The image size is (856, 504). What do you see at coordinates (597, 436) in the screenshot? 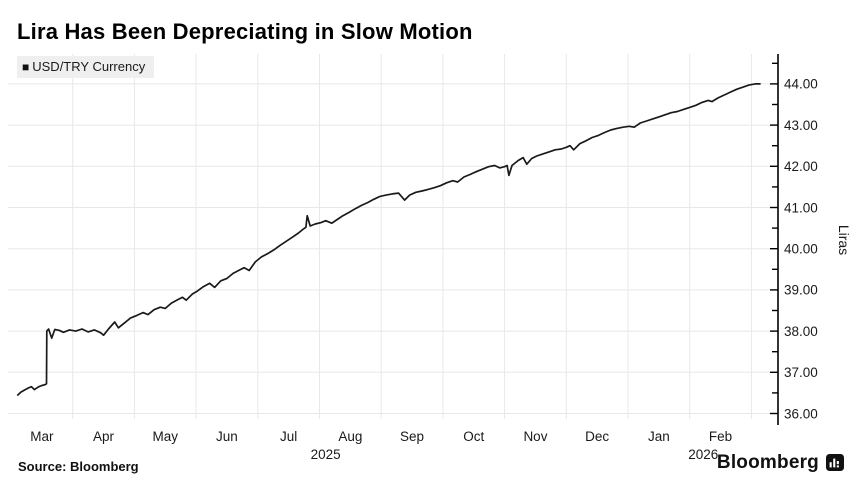
I see `svg-text: Dec` at bounding box center [597, 436].